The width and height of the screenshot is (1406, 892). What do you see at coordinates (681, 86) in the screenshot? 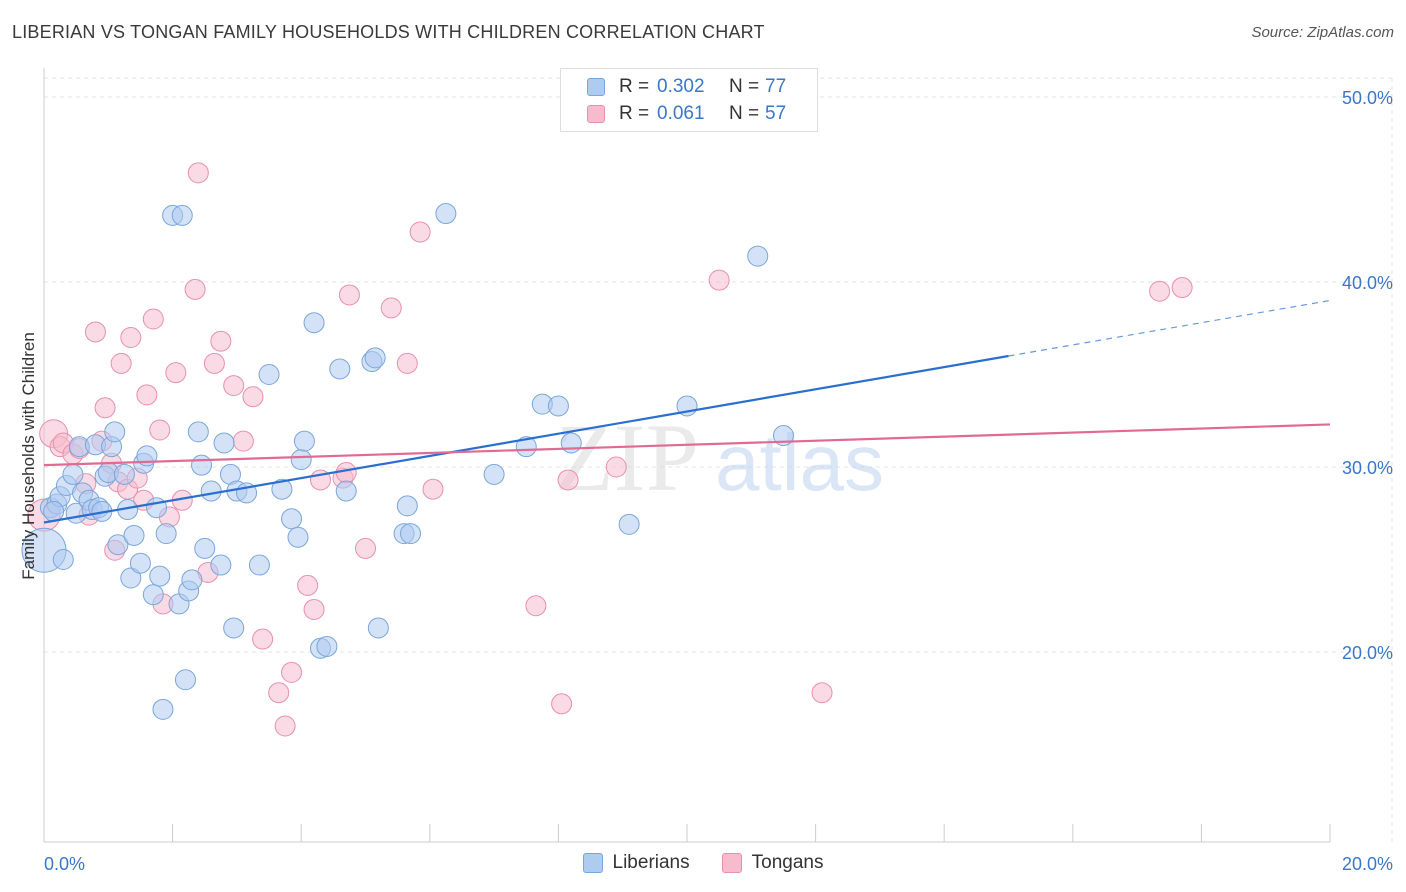
I see `liberian-r-value: 0.302` at bounding box center [681, 86].